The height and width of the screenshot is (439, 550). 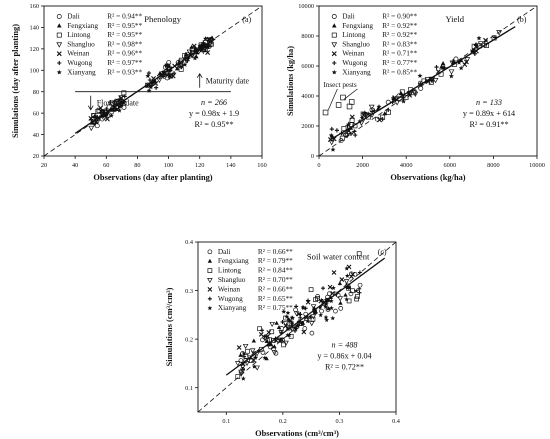 I want to click on legend-r2: R² = 0.94**, so click(x=124, y=16).